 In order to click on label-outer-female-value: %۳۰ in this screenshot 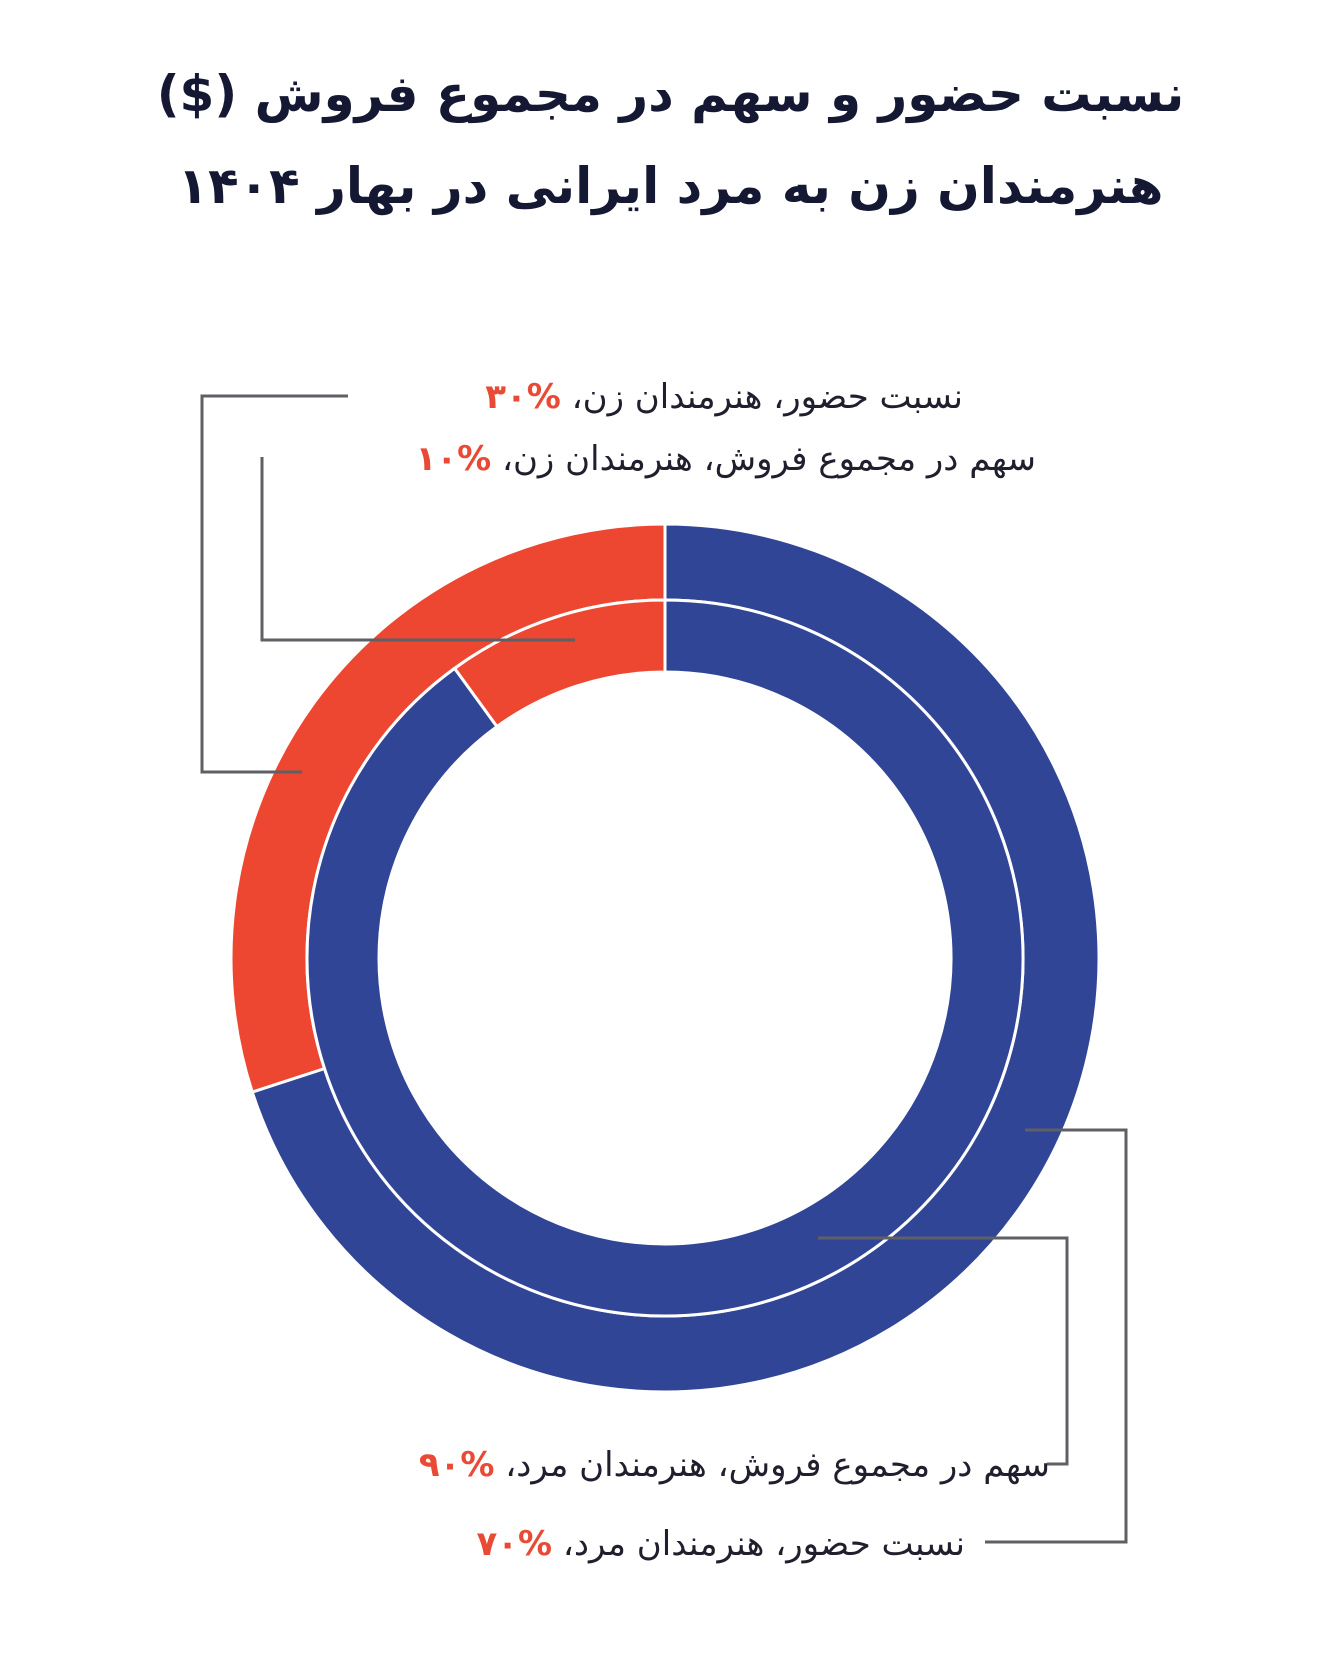, I will do `click(523, 397)`.